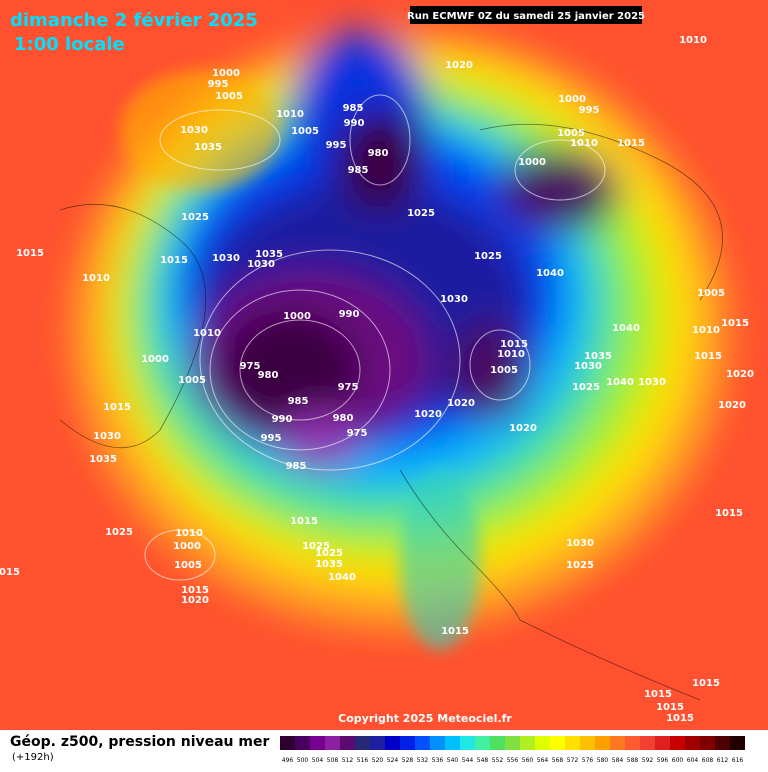  I want to click on legend-label: 496, so click(288, 760).